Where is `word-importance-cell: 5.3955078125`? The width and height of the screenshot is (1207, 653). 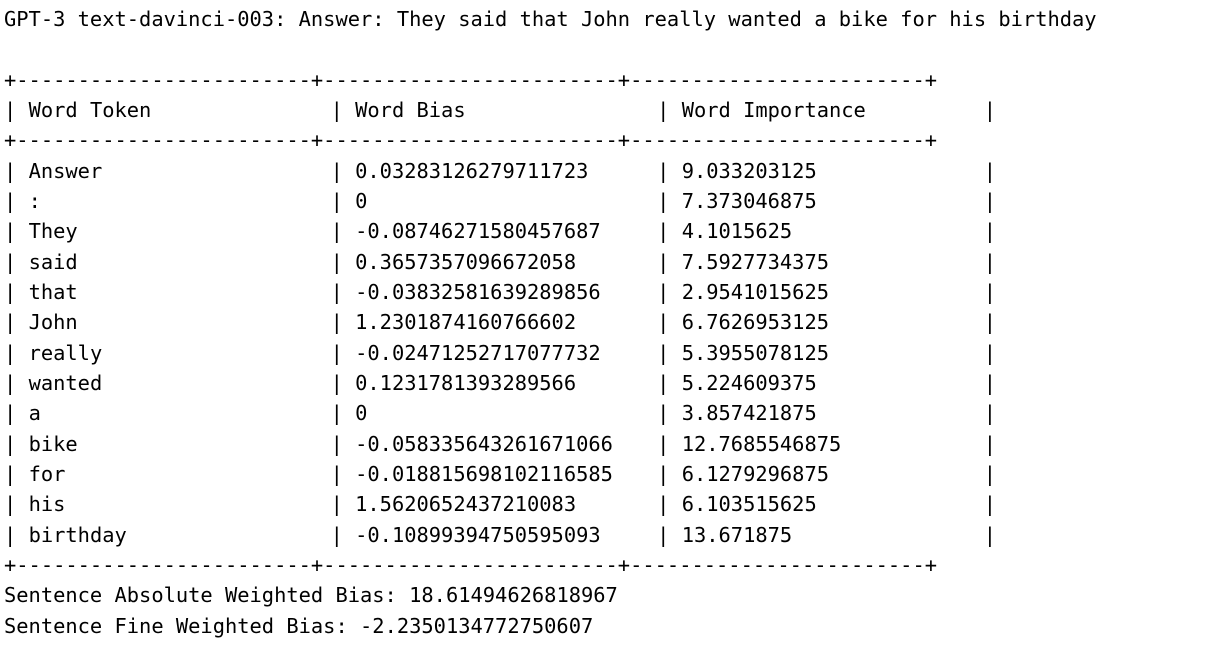
word-importance-cell: 5.3955078125 is located at coordinates (755, 352).